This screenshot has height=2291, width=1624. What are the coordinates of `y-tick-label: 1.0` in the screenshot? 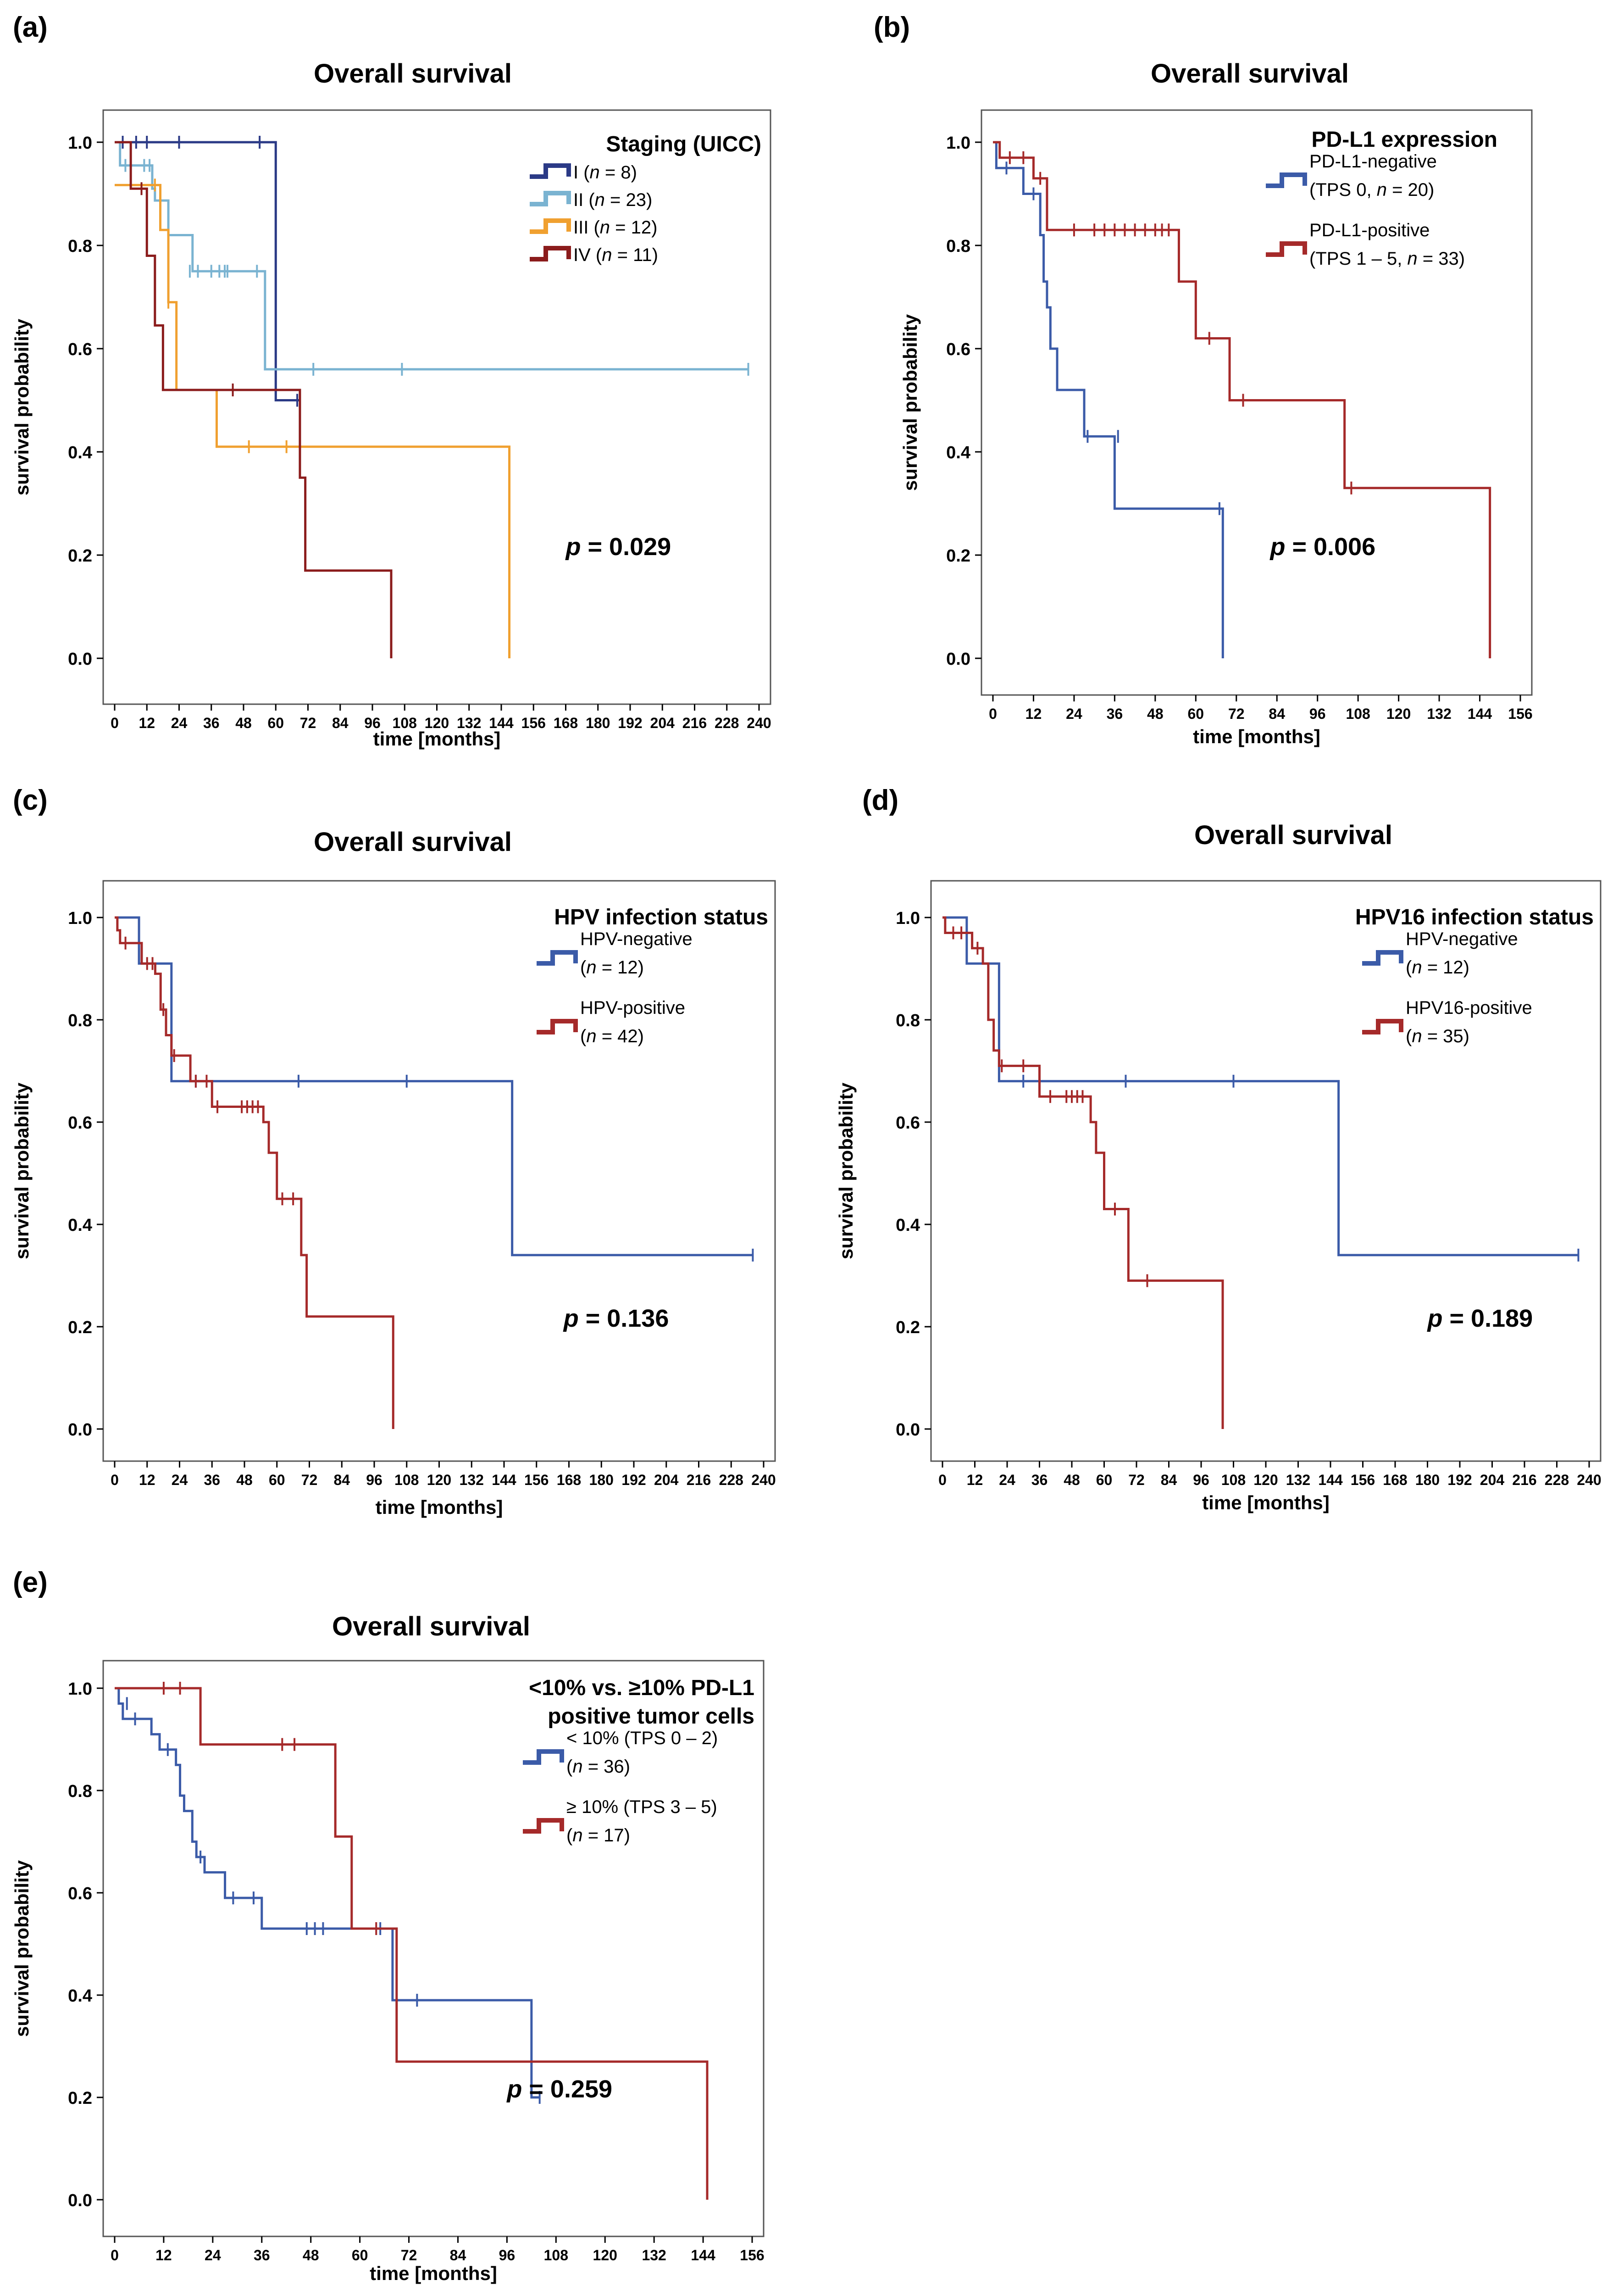 It's located at (80, 918).